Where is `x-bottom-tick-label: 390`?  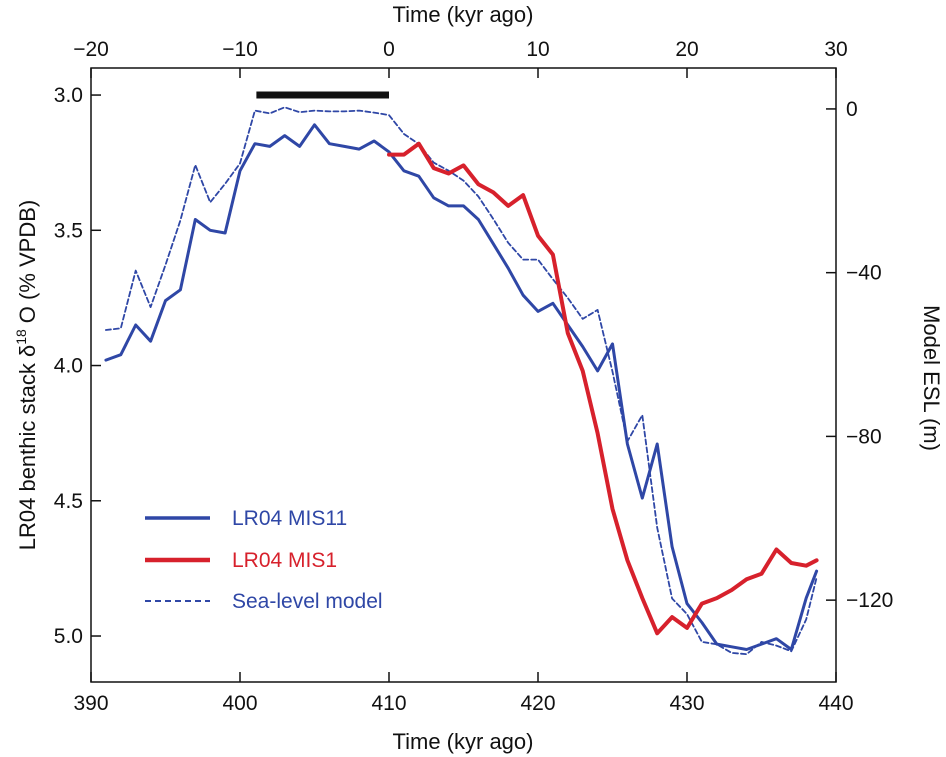 x-bottom-tick-label: 390 is located at coordinates (90, 703).